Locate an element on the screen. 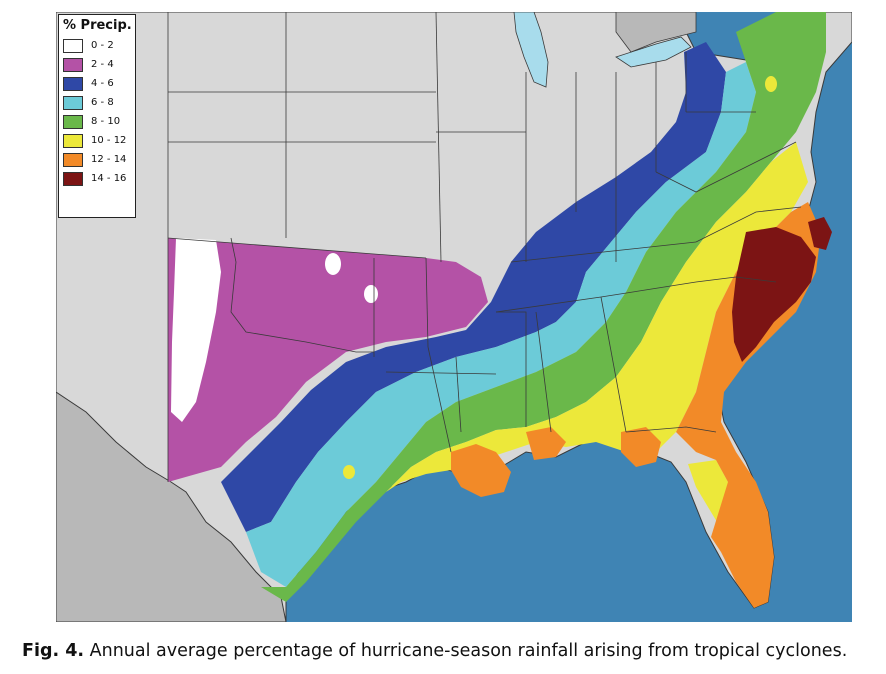  band-14-16-coast is located at coordinates (820, 233).